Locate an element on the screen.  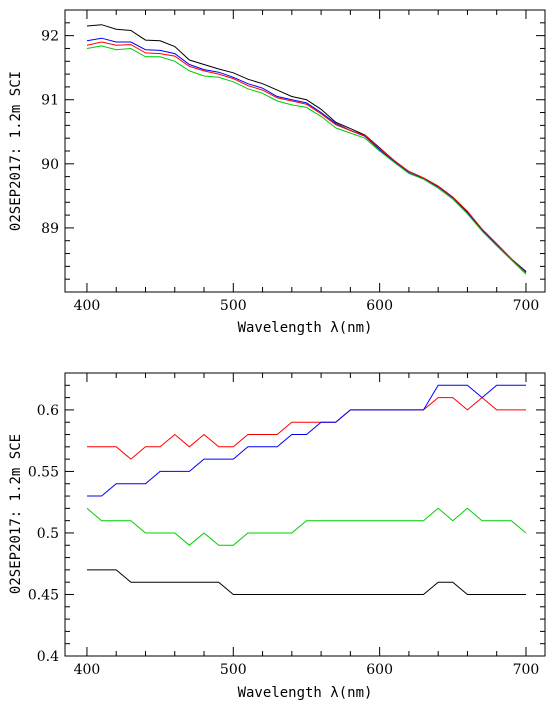
top-y-axis-label: 02SEP2017: 1.2m SCI is located at coordinates (16, 151).